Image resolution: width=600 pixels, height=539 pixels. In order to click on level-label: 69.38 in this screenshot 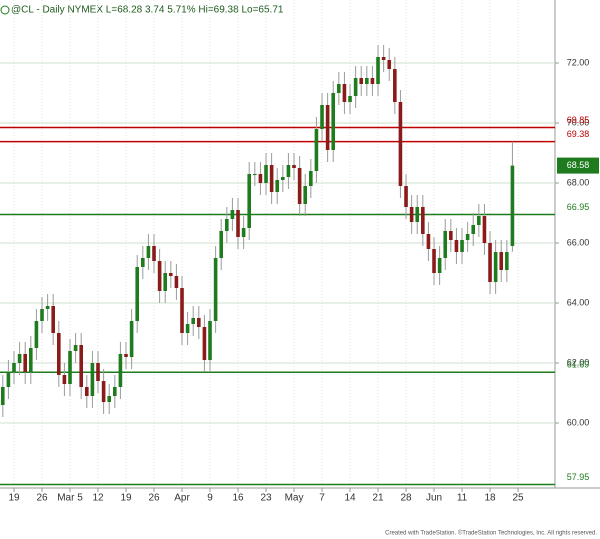, I will do `click(578, 134)`.